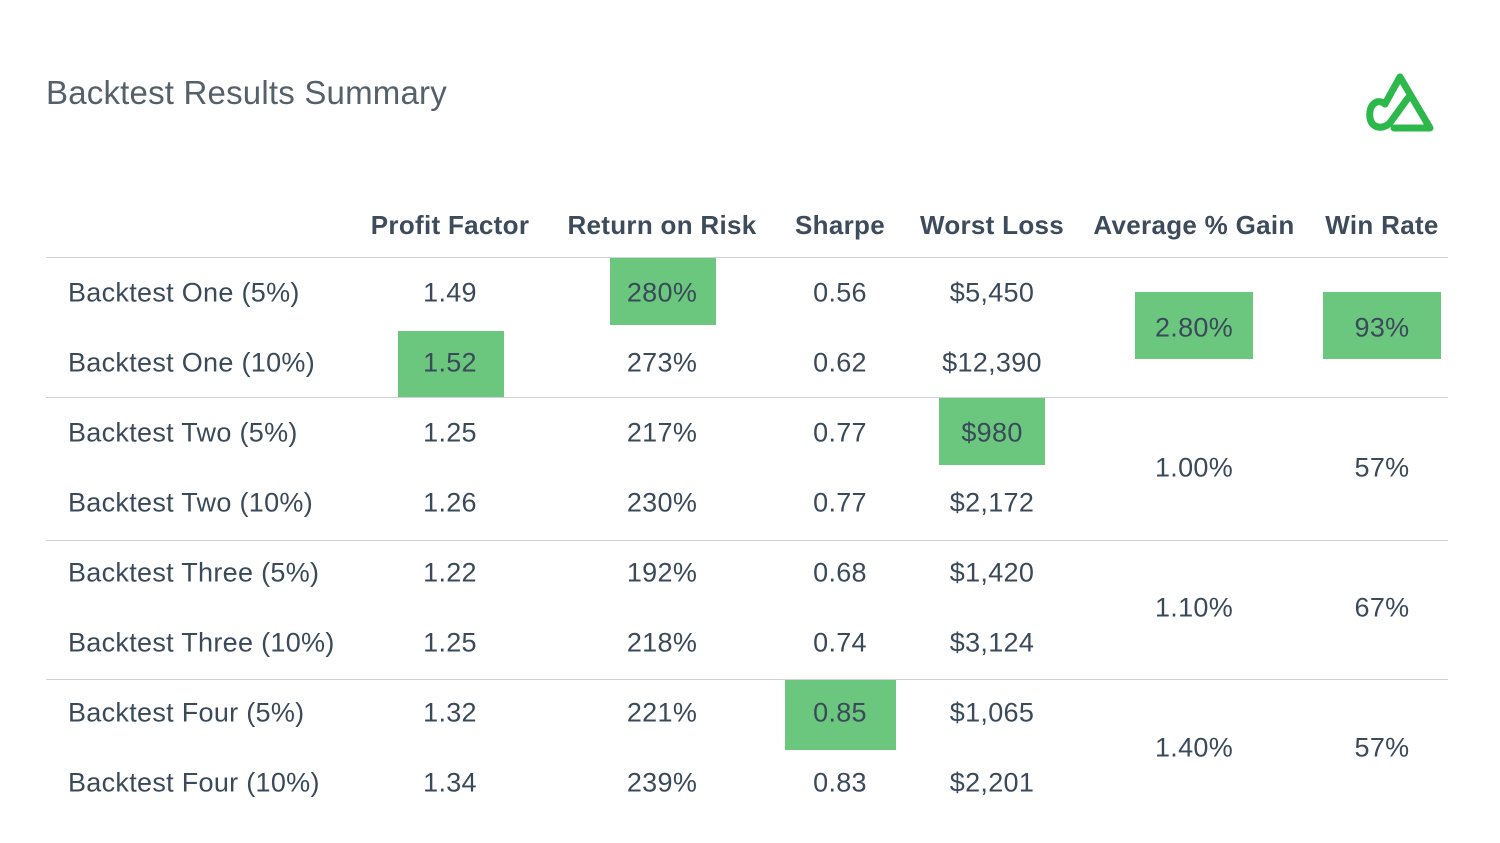 This screenshot has width=1500, height=843. I want to click on page-title: Backtest Results Summary, so click(246, 92).